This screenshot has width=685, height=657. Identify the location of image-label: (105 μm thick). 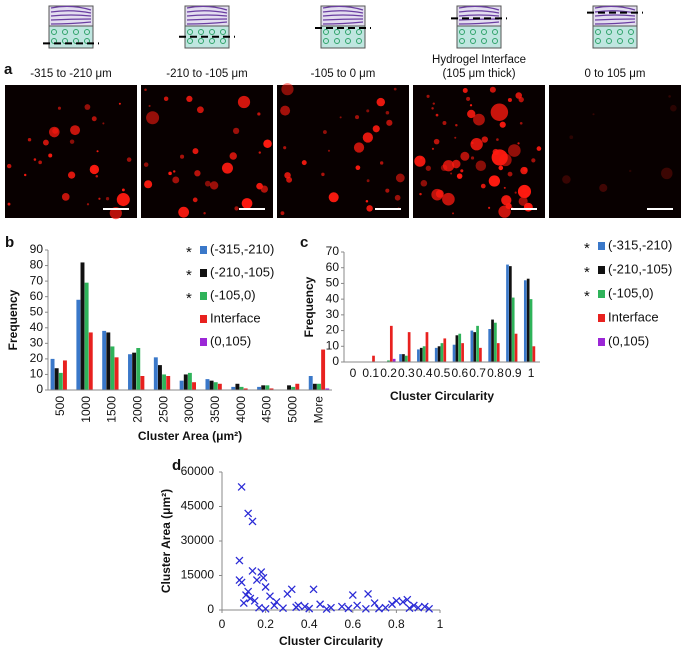
(478, 74).